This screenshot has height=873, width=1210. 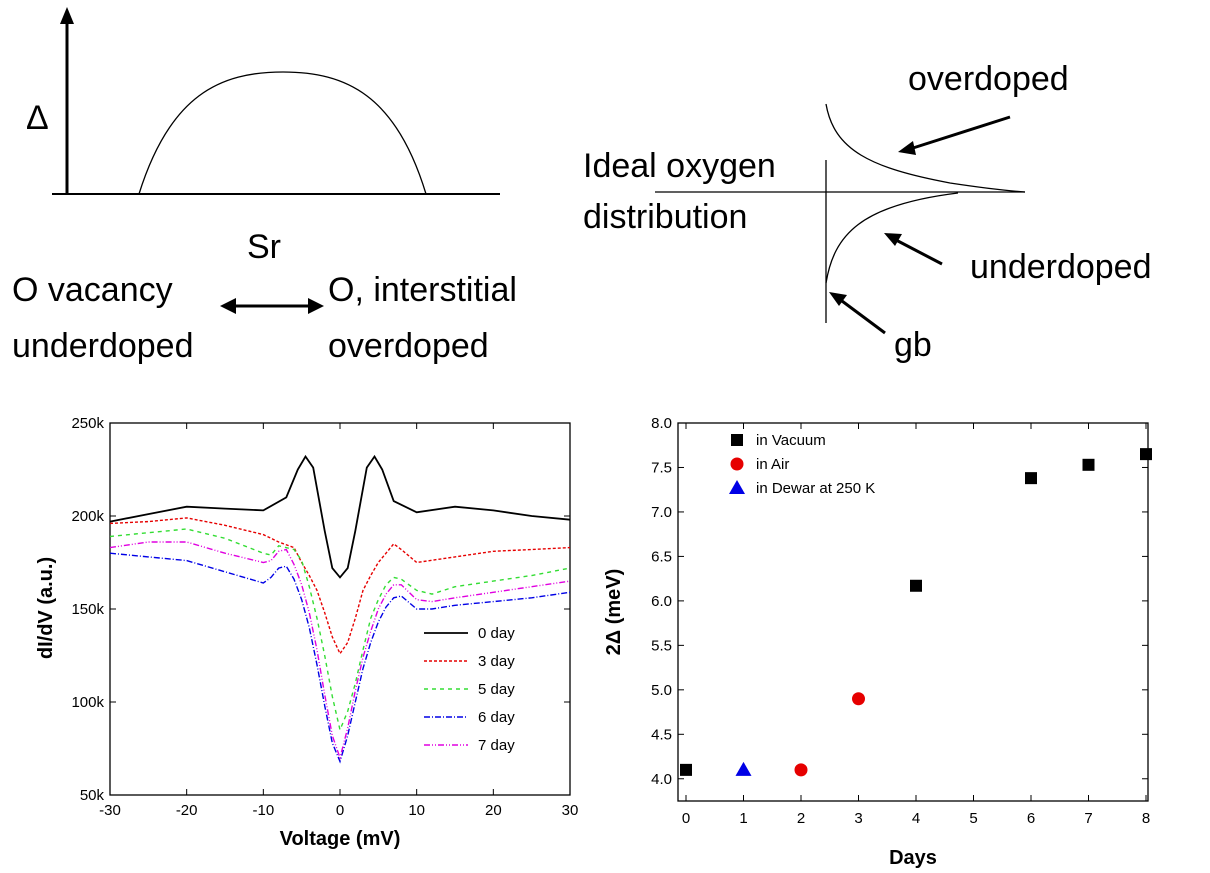 What do you see at coordinates (961, 132) in the screenshot?
I see `overdoped-arrow-line` at bounding box center [961, 132].